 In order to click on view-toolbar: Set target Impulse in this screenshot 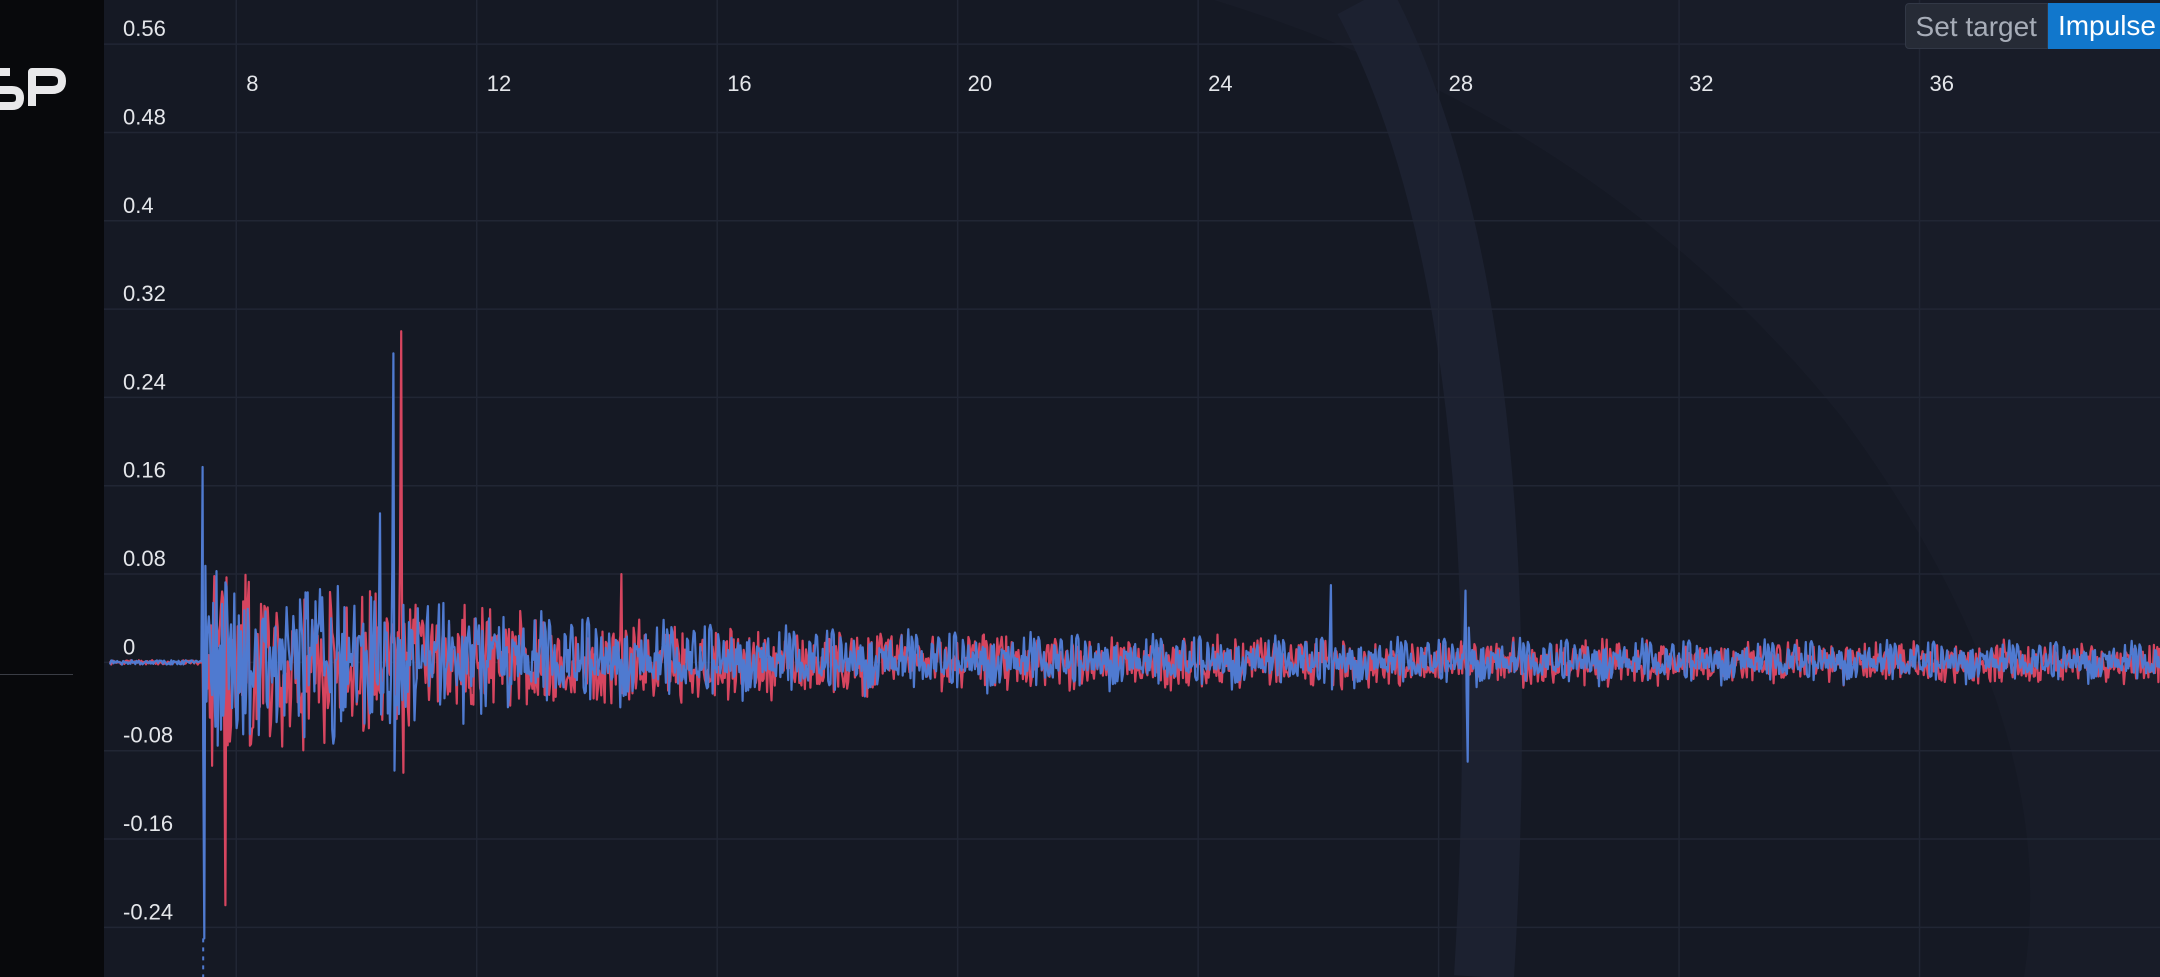, I will do `click(2032, 26)`.